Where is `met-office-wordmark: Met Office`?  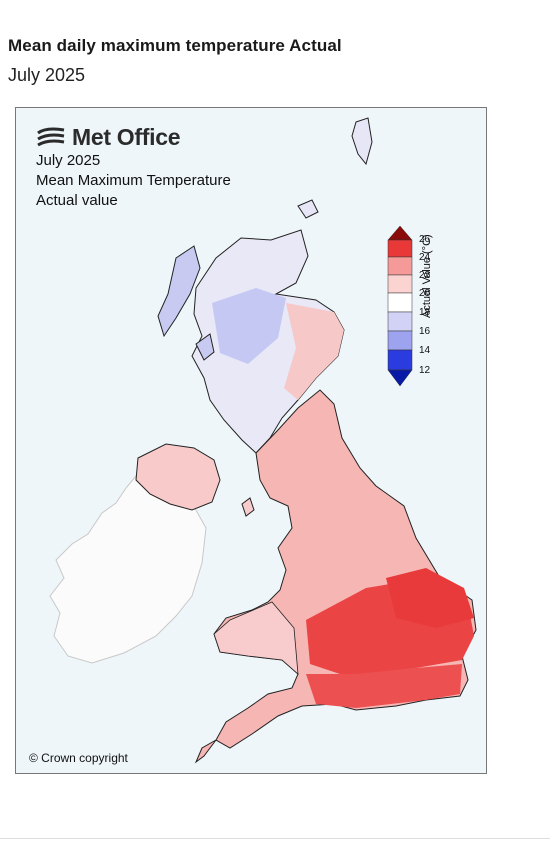 met-office-wordmark: Met Office is located at coordinates (126, 137).